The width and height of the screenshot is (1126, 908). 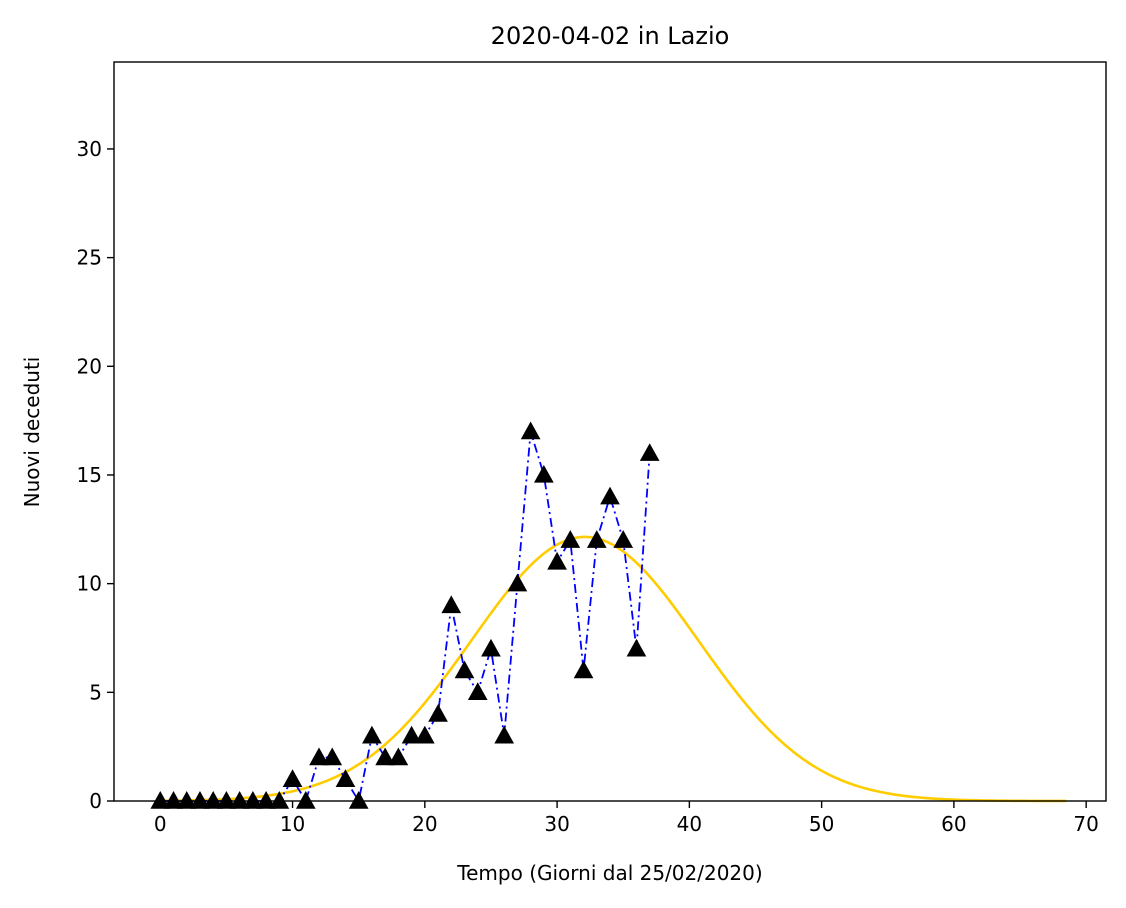 What do you see at coordinates (610, 36) in the screenshot?
I see `chart-title: 2020-04-02 in Lazio` at bounding box center [610, 36].